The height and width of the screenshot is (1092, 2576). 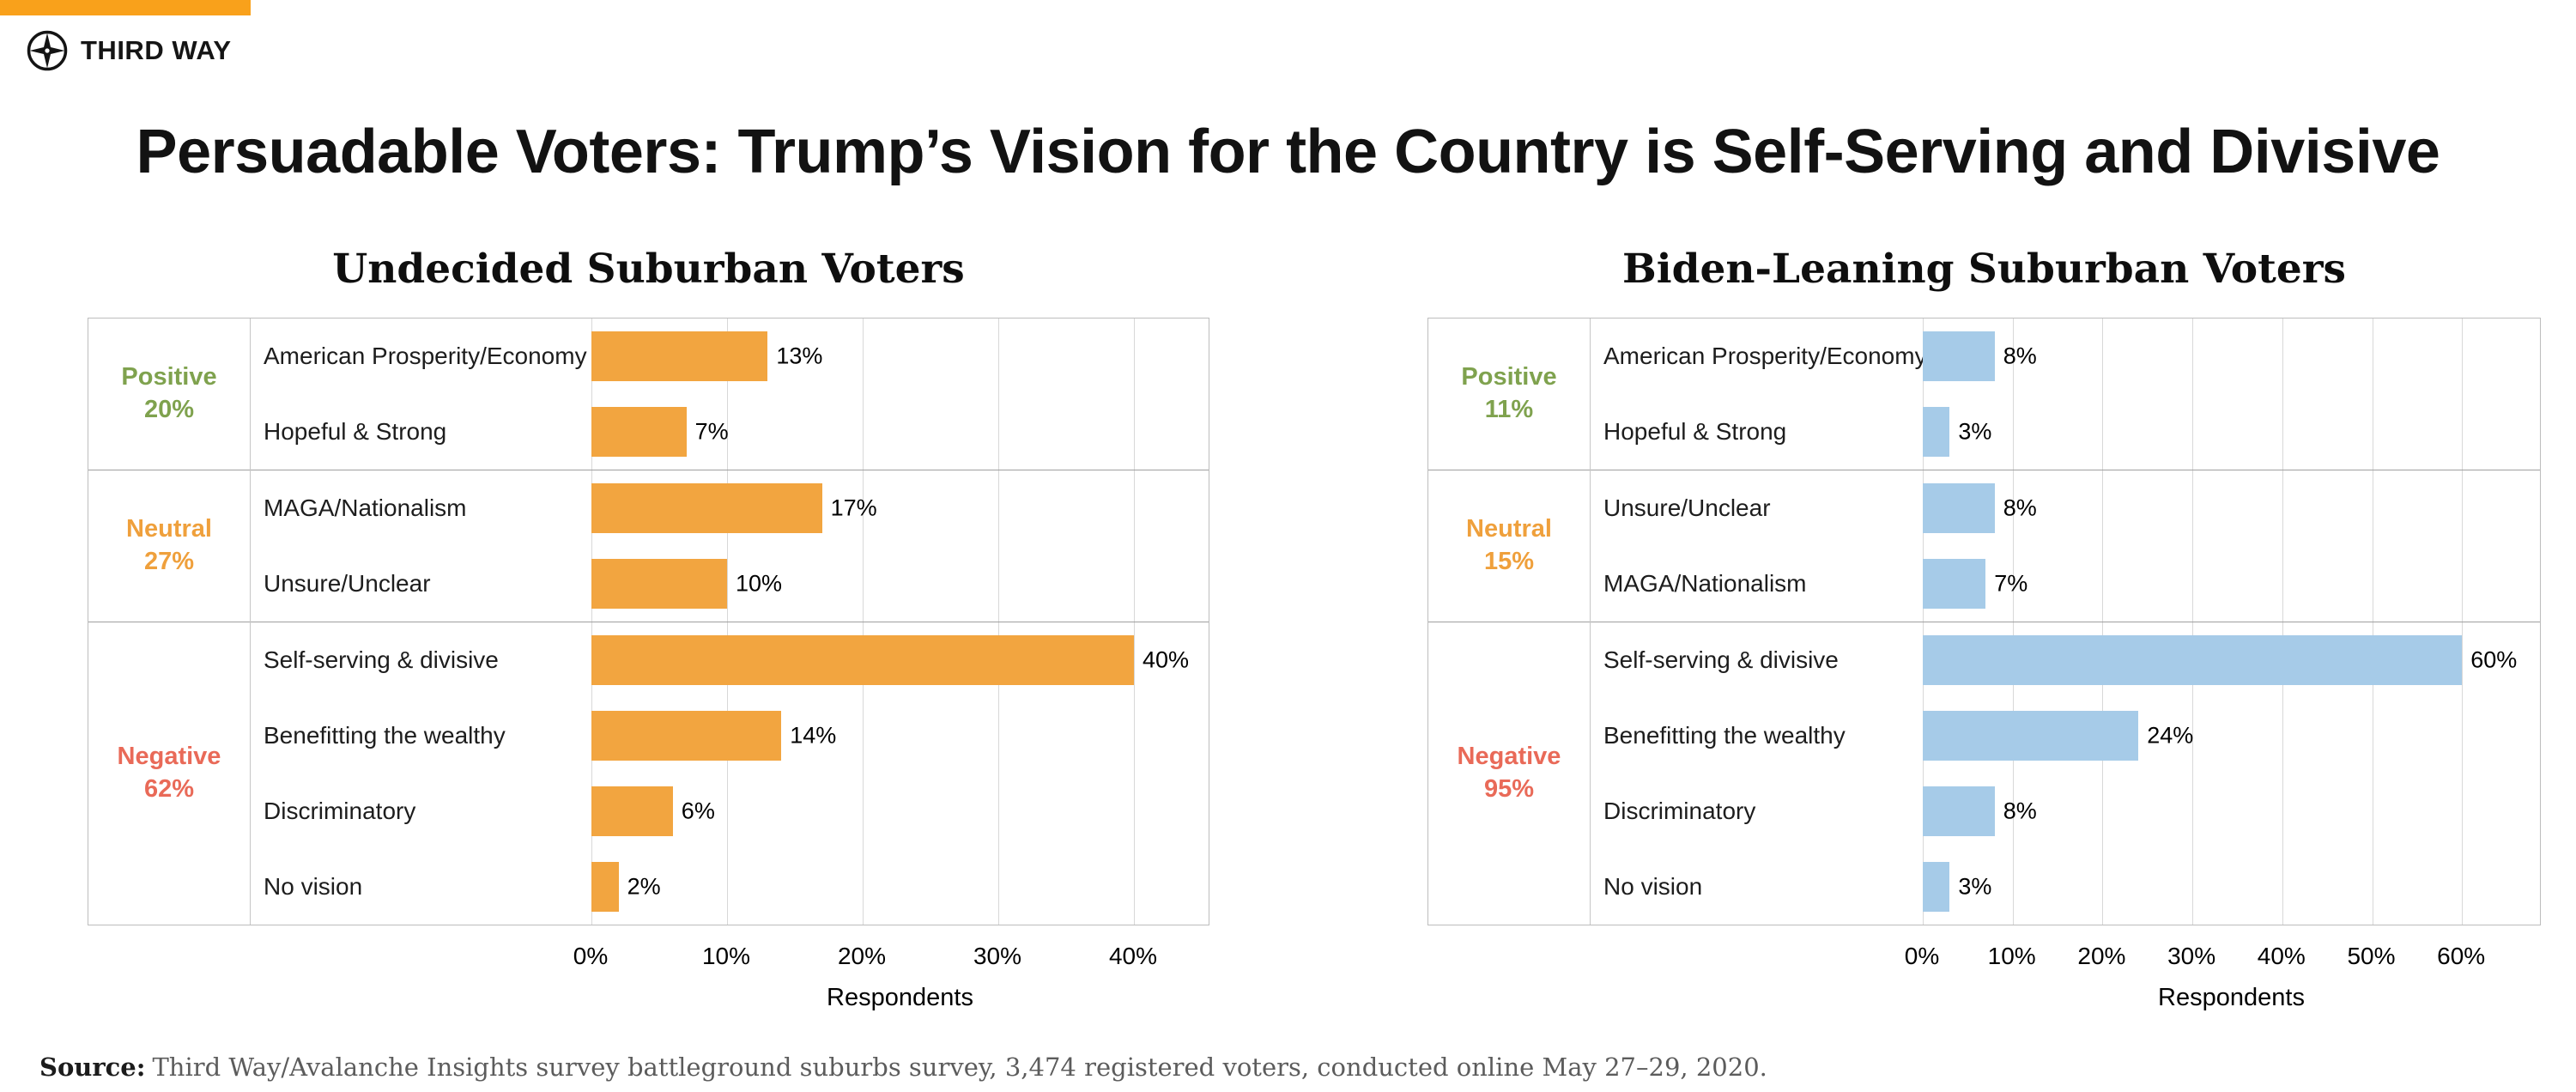 I want to click on group-name: Positive, so click(x=1509, y=377).